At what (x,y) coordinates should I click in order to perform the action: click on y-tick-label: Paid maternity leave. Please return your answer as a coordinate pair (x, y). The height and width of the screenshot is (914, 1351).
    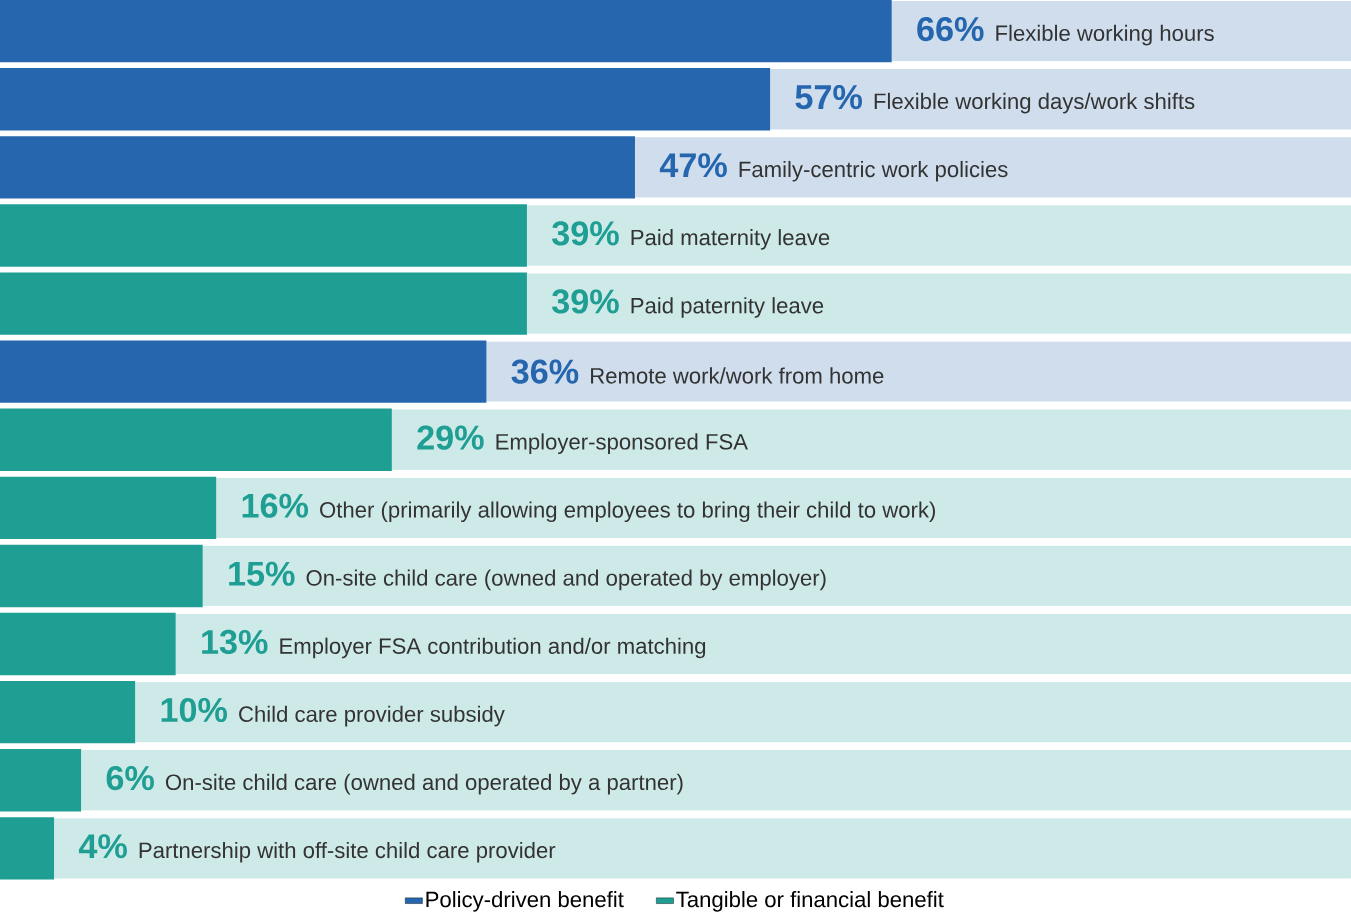
    Looking at the image, I should click on (730, 239).